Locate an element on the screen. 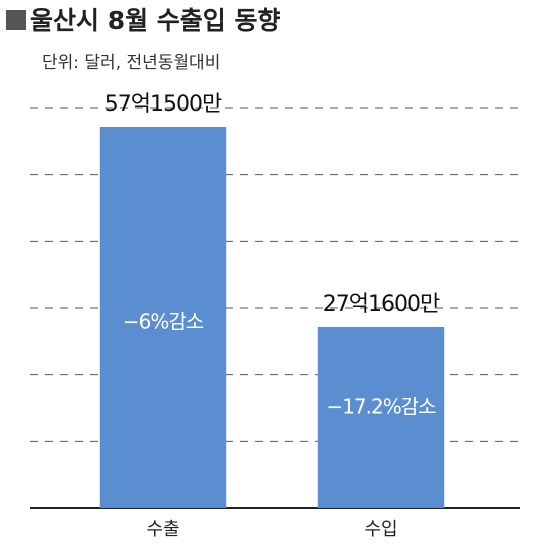 The image size is (550, 550). value-label: 27억1600만 is located at coordinates (381, 304).